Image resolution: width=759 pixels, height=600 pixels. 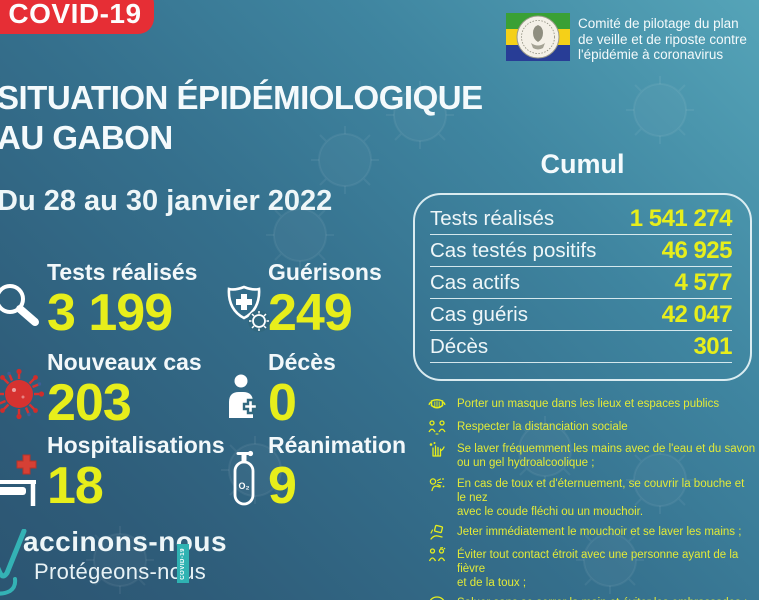 I want to click on virus-icon, so click(x=23, y=394).